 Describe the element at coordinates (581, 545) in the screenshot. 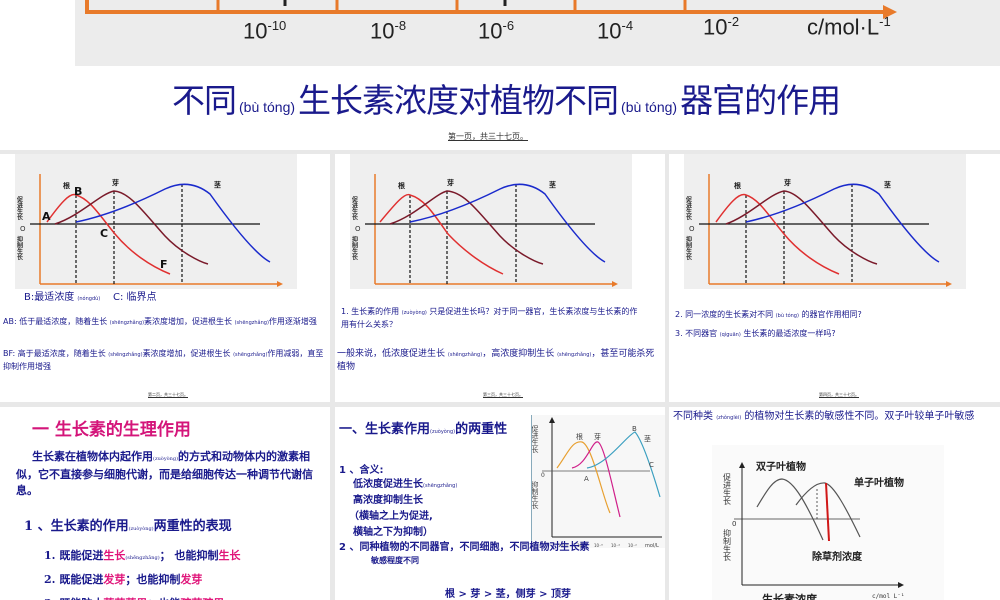

I see `svg-text: 10⁻⁸` at that location.